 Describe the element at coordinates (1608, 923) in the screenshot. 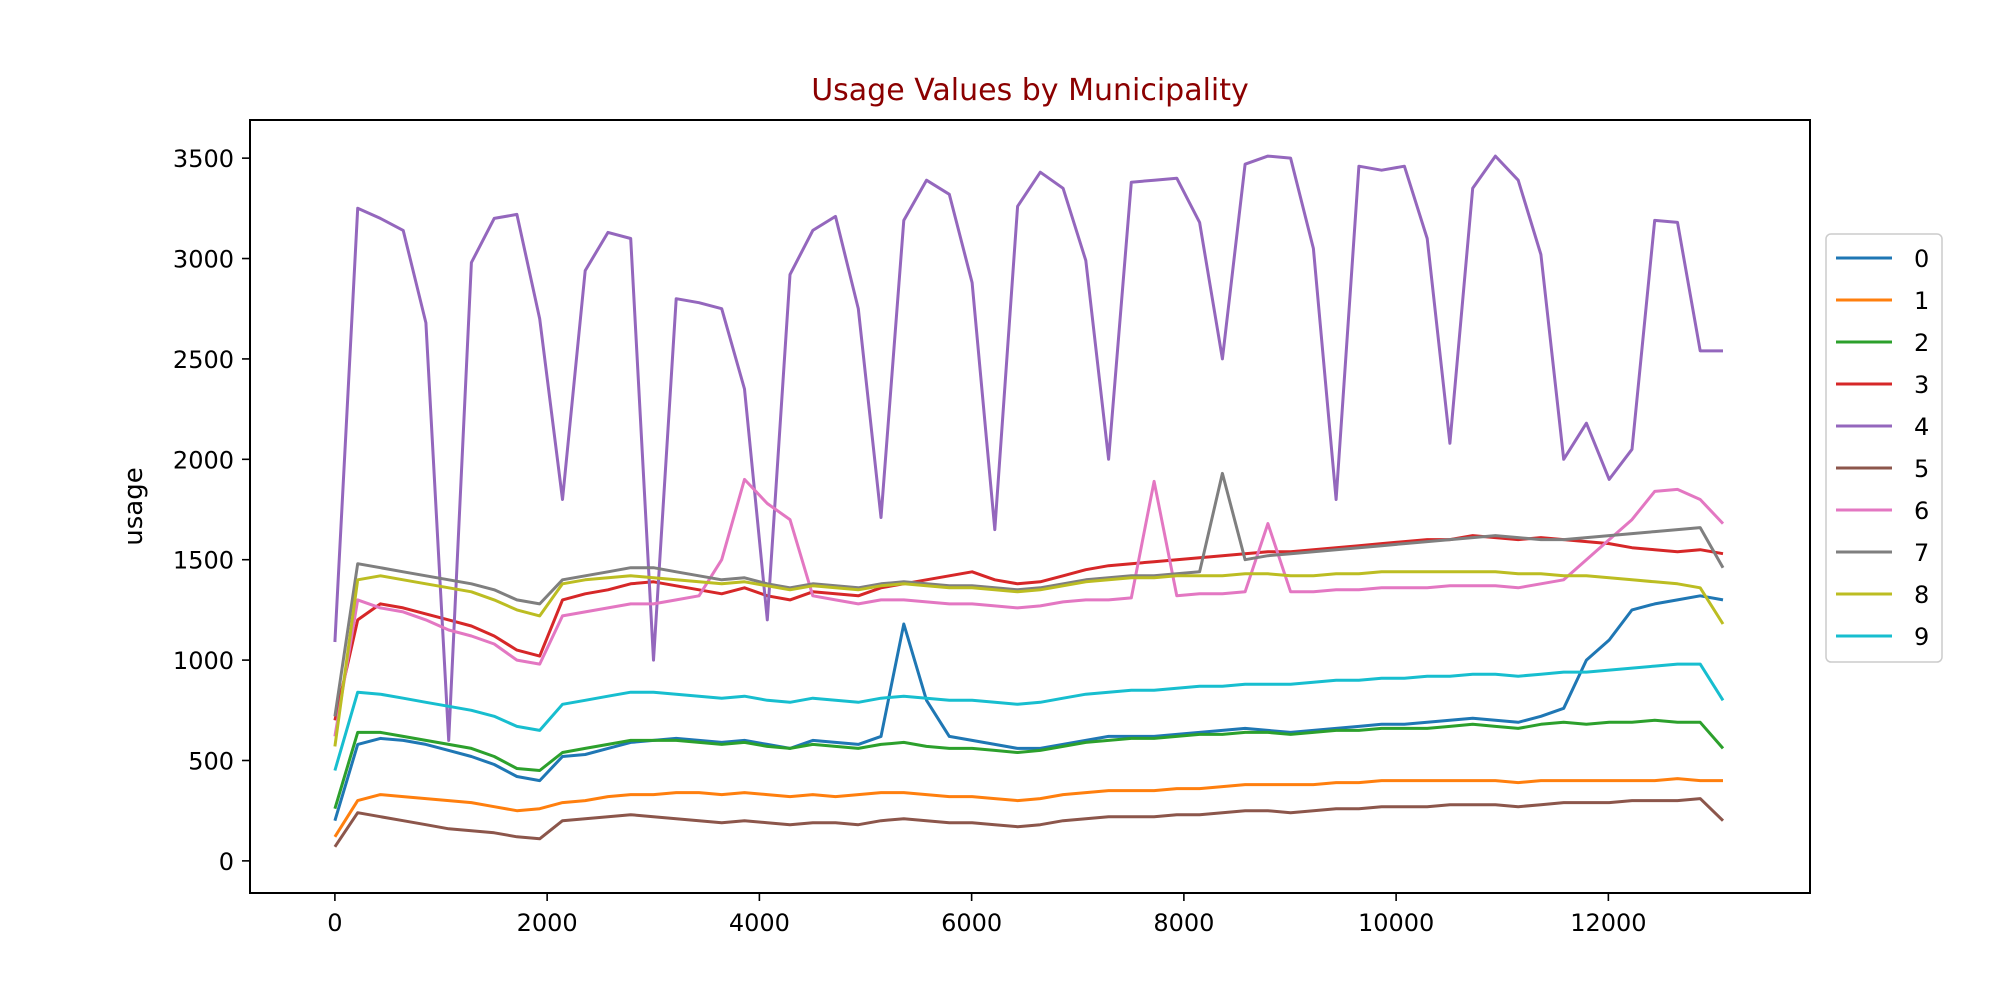

I see `x-tick-label: 12000` at that location.